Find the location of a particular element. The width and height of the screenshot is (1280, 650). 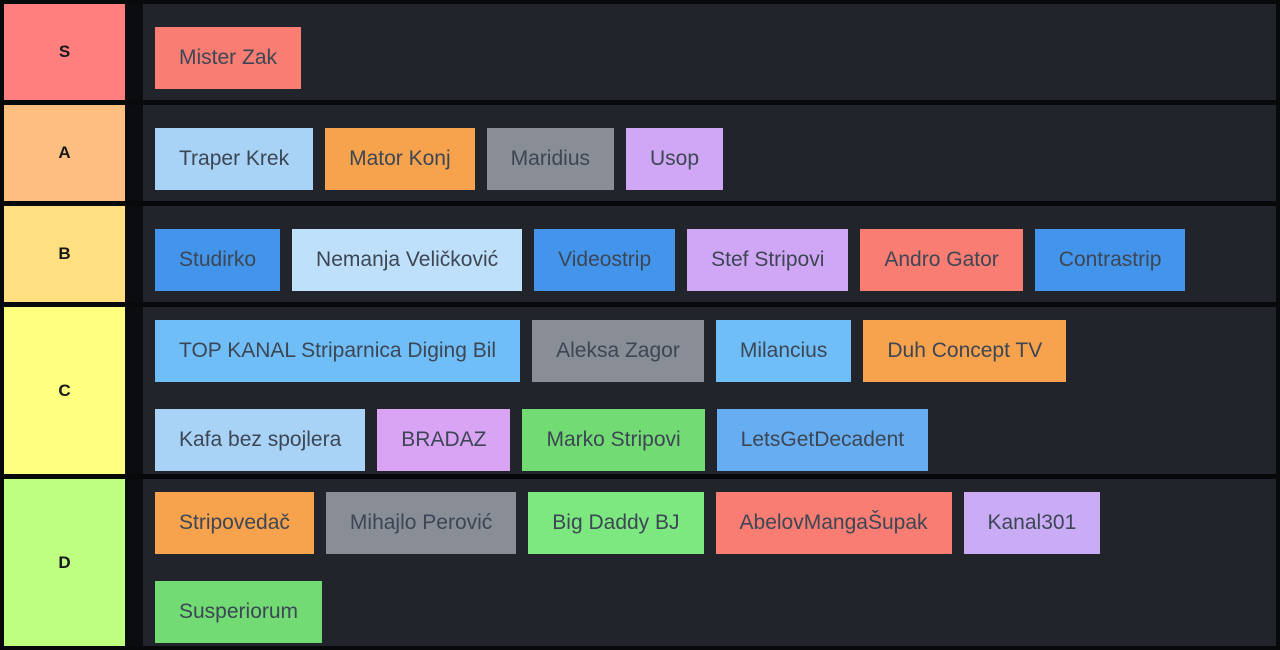

tier-item-mator-konj: Mator Konj is located at coordinates (400, 159).